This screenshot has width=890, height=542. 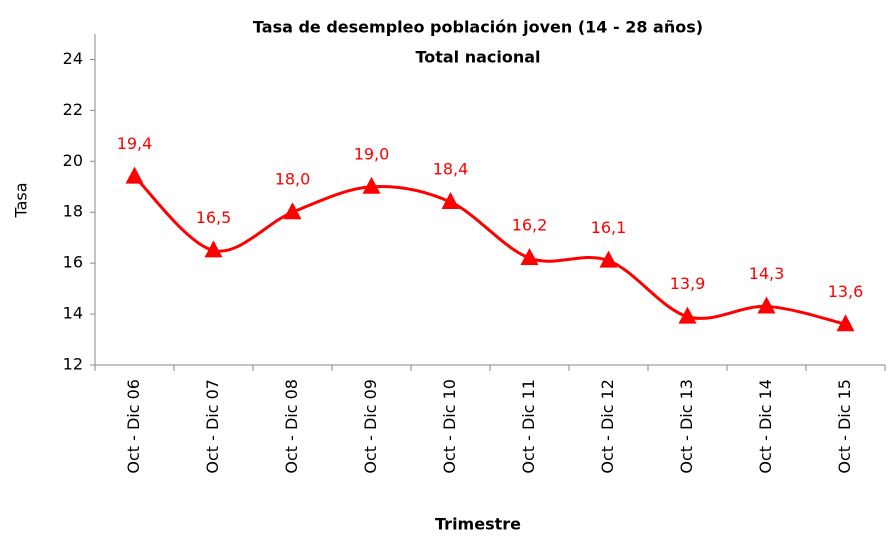 What do you see at coordinates (528, 426) in the screenshot?
I see `x-tick-label: Oct - Dic 11` at bounding box center [528, 426].